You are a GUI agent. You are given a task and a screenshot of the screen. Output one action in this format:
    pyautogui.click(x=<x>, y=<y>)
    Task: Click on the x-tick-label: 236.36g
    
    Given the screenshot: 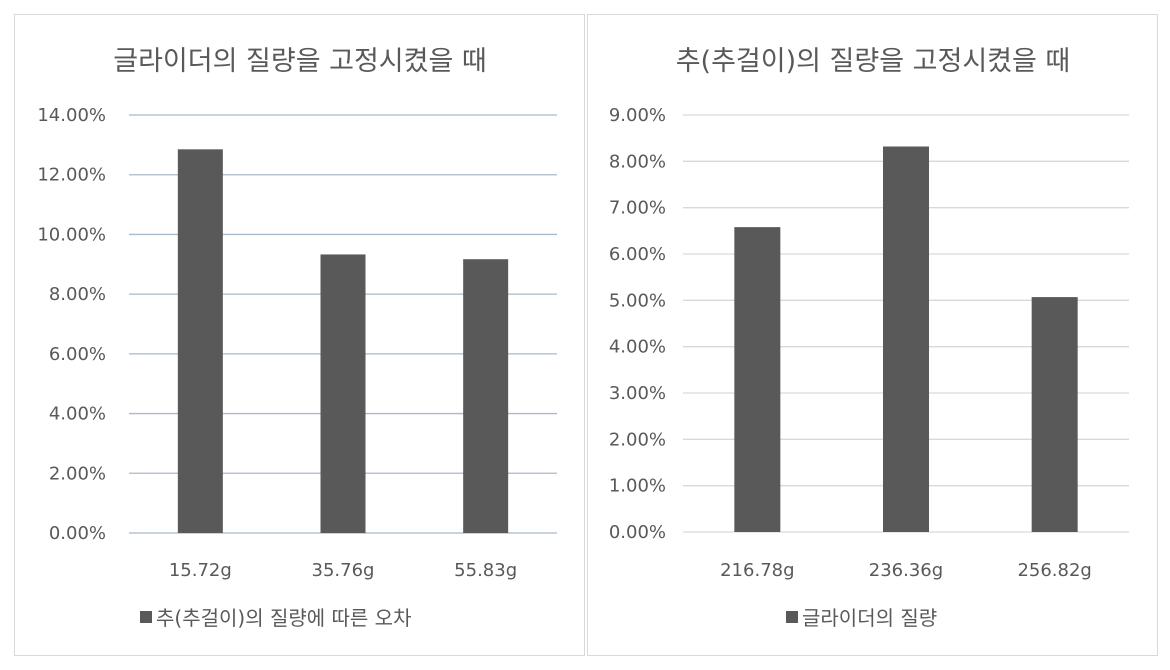 What is the action you would take?
    pyautogui.click(x=906, y=570)
    